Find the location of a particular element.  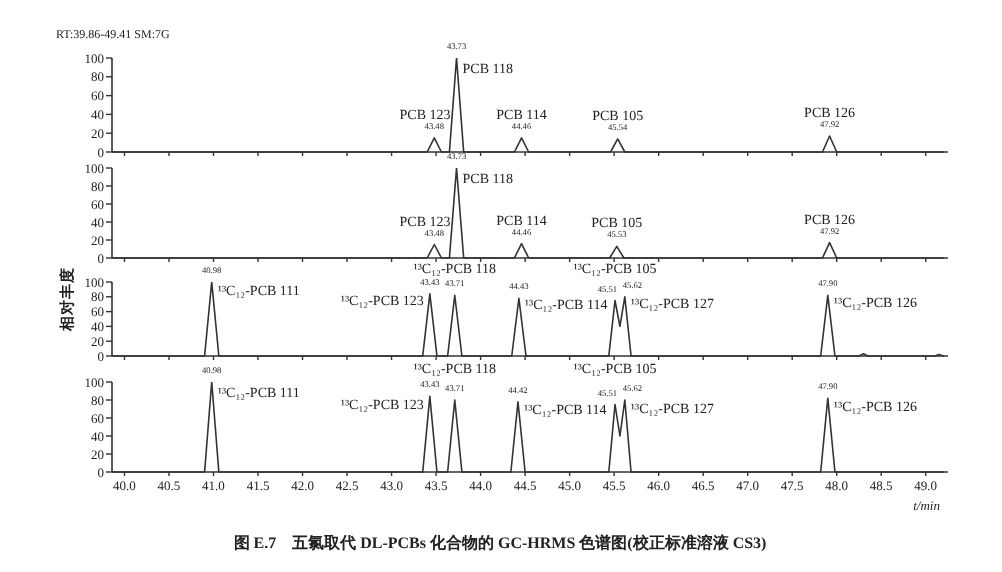

text: 图 E.7 五氯取代 DL-PCBs 化合物的 GC-HRMS 色谱图(校正标准溶液 CS3) is located at coordinates (500, 542).